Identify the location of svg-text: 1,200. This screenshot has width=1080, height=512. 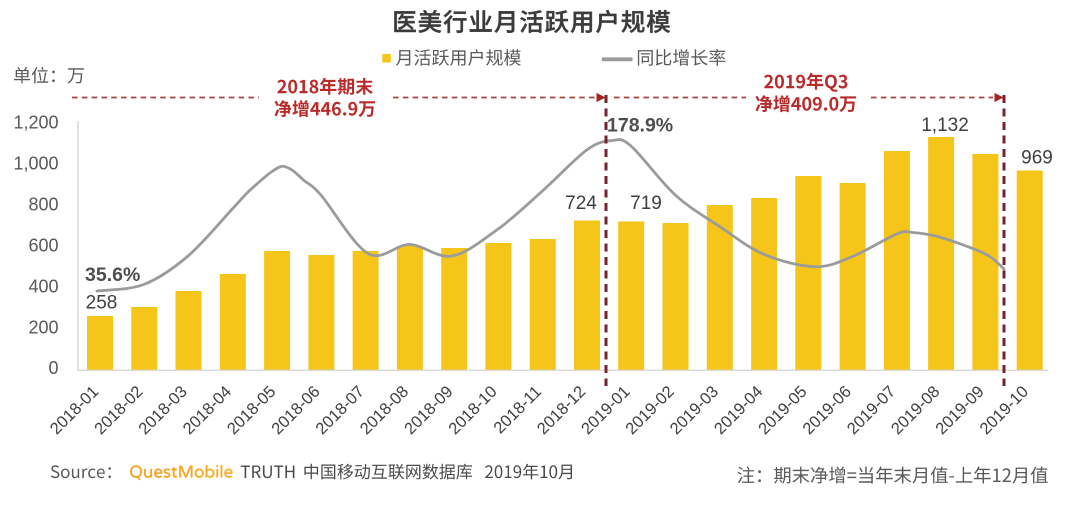
(35, 123).